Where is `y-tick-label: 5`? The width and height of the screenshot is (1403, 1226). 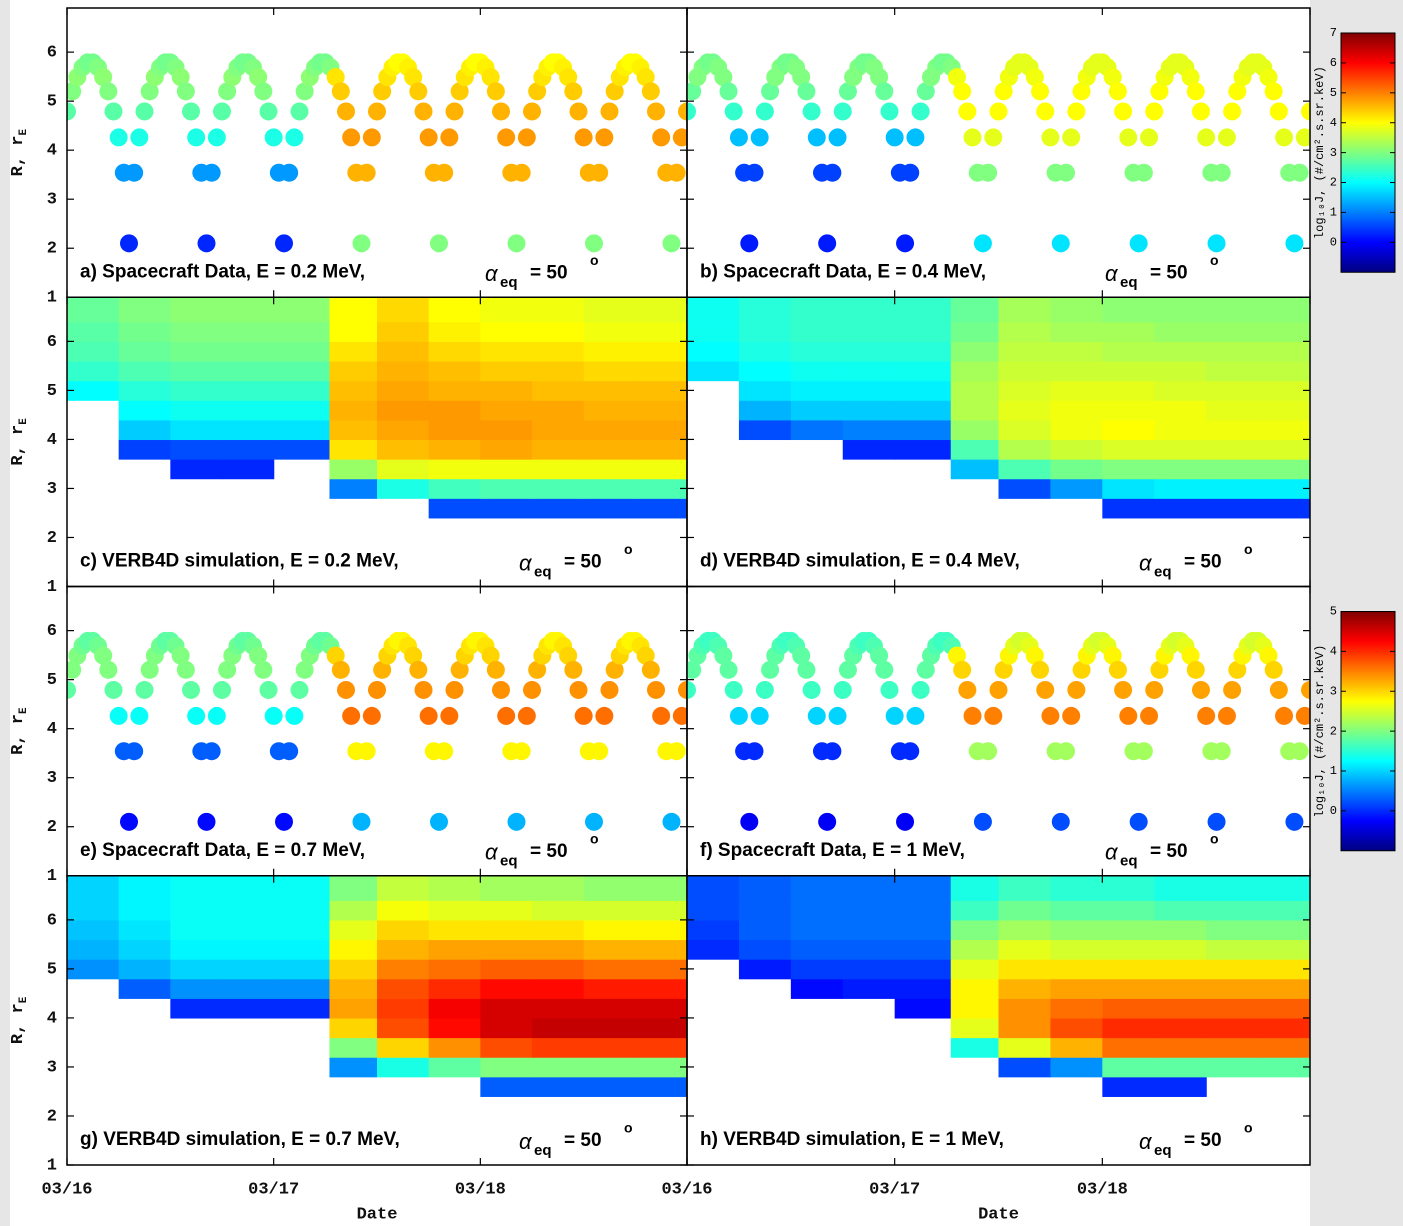
y-tick-label: 5 is located at coordinates (52, 391).